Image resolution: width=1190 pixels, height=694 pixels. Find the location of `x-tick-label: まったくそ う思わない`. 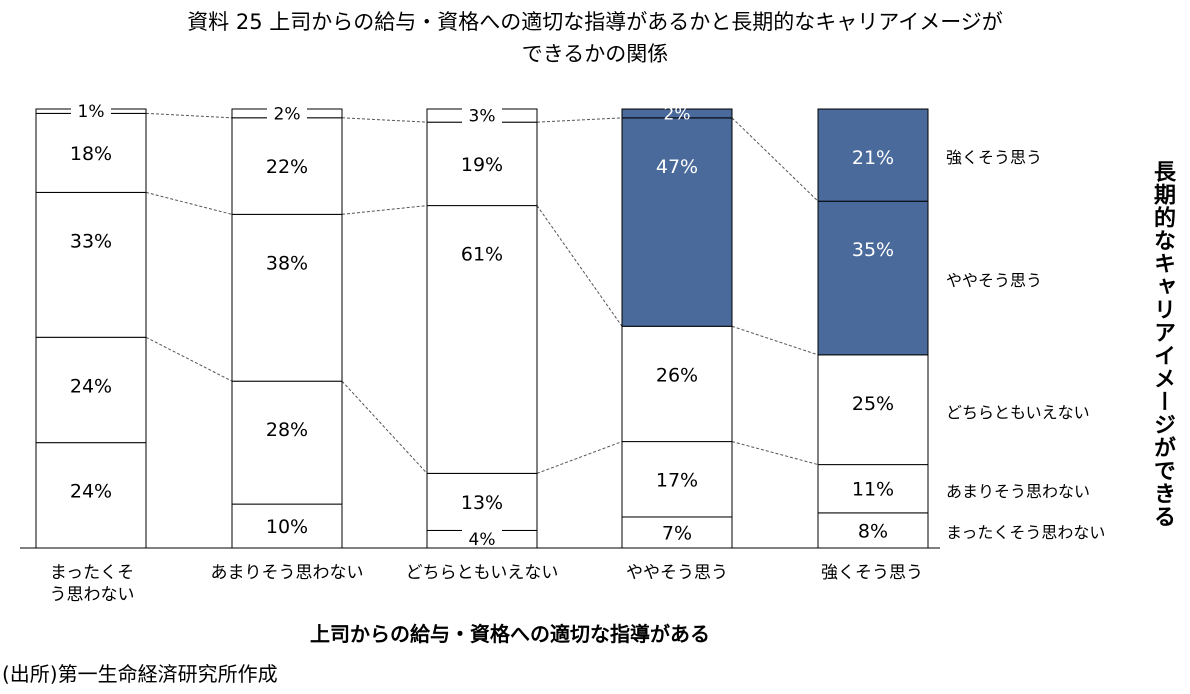

x-tick-label: まったくそ う思わない is located at coordinates (93, 584).